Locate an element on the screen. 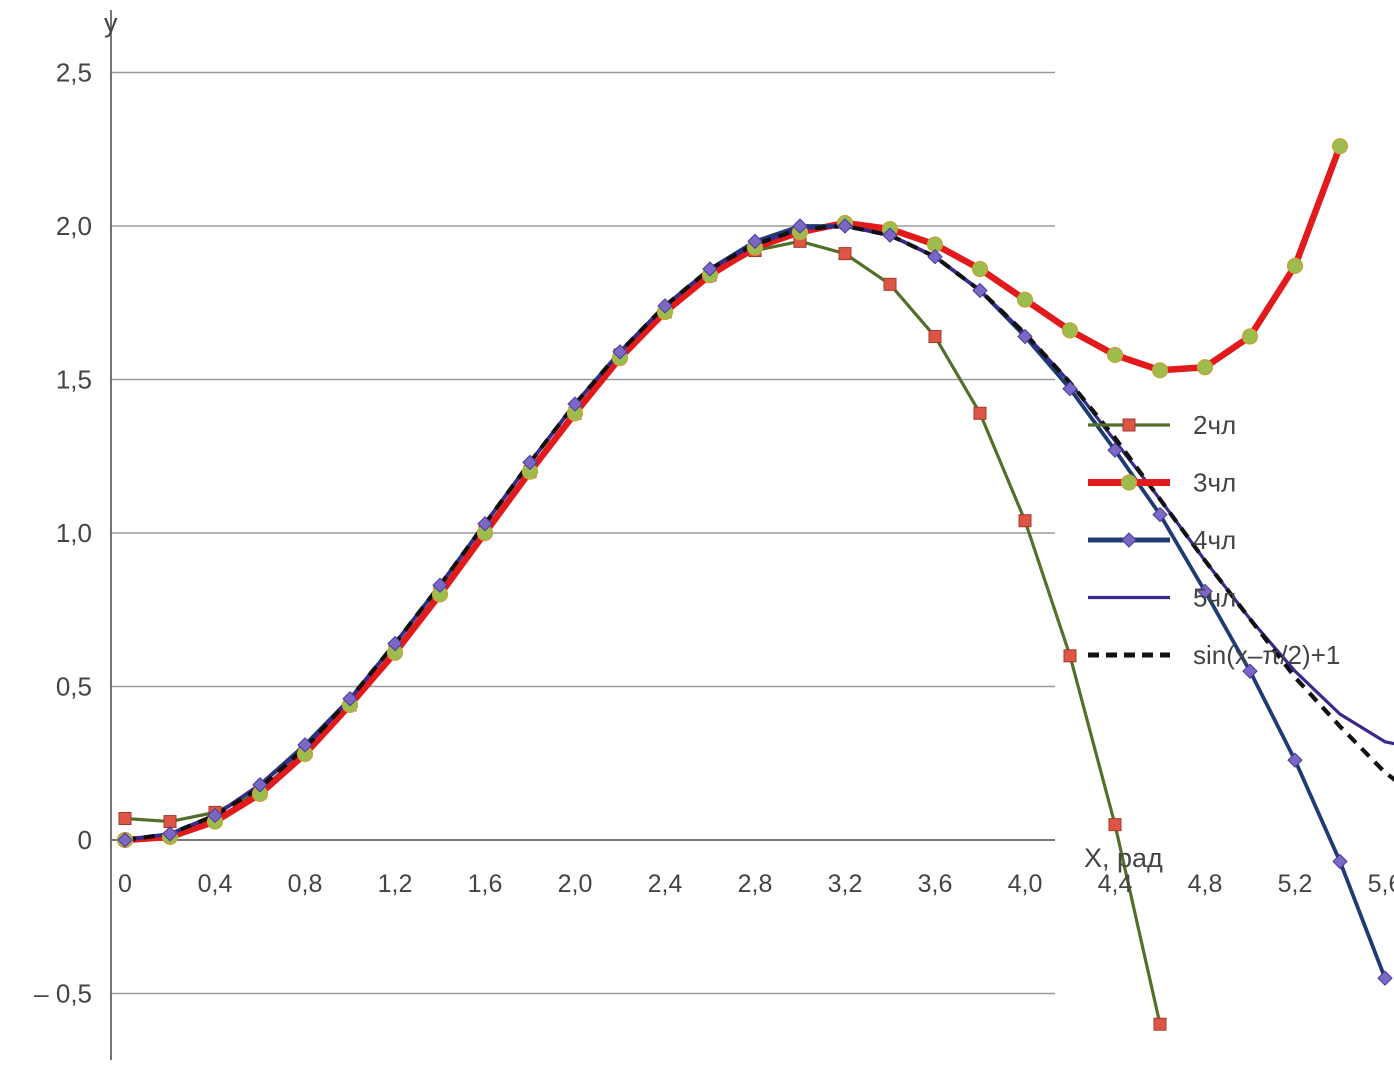 Image resolution: width=1394 pixels, height=1075 pixels. legend-label: 3чл is located at coordinates (1214, 483).